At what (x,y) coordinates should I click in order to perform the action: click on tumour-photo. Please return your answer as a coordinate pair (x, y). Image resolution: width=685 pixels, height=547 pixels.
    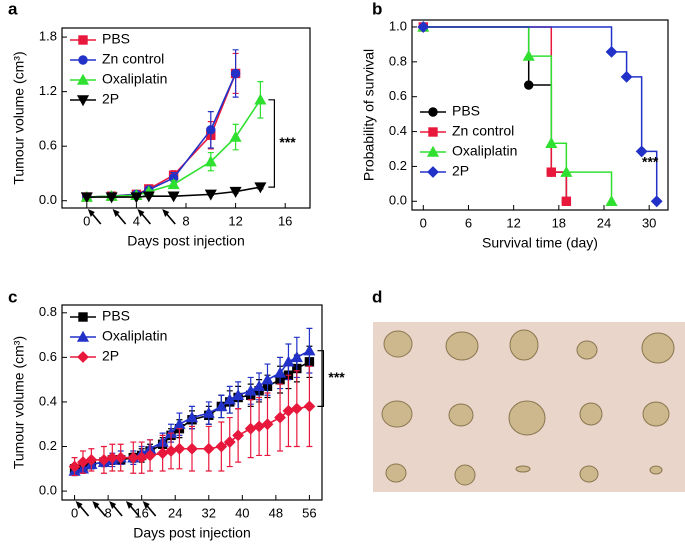
    Looking at the image, I should click on (529, 407).